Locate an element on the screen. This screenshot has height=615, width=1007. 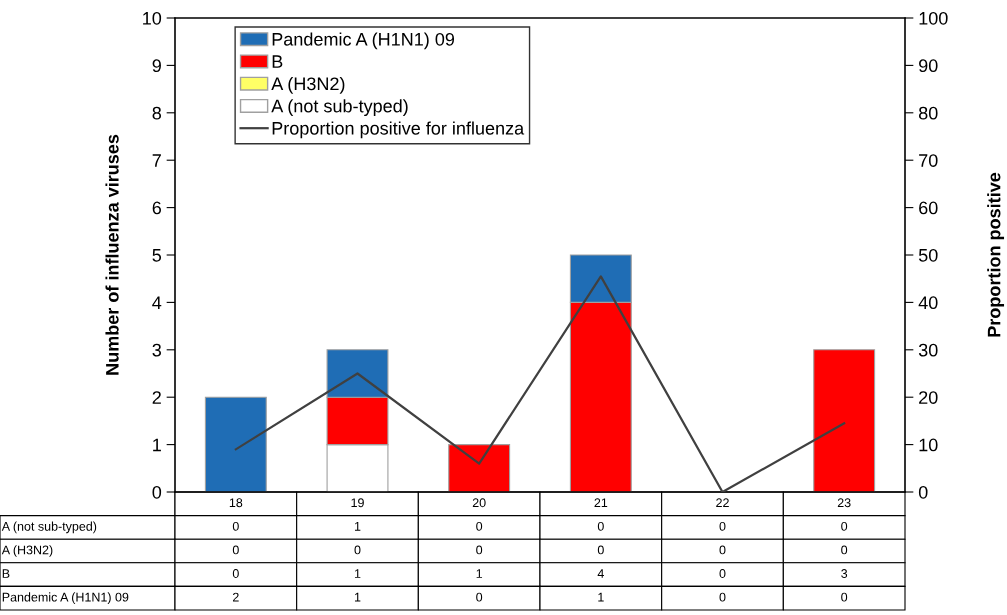
y-tick-label: 10 is located at coordinates (152, 18).